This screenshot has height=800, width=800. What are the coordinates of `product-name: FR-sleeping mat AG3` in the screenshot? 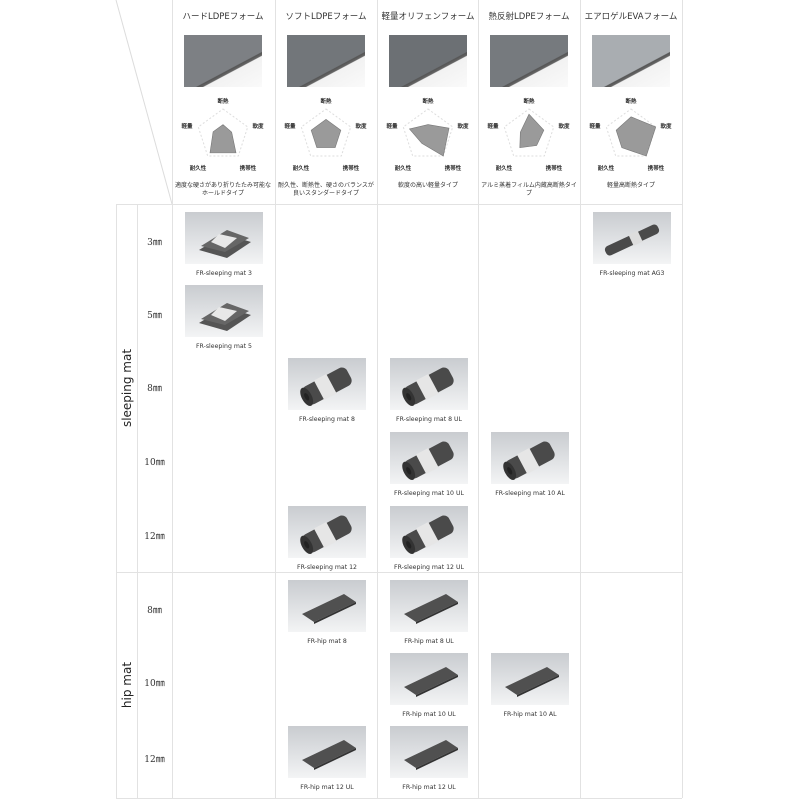 It's located at (632, 273).